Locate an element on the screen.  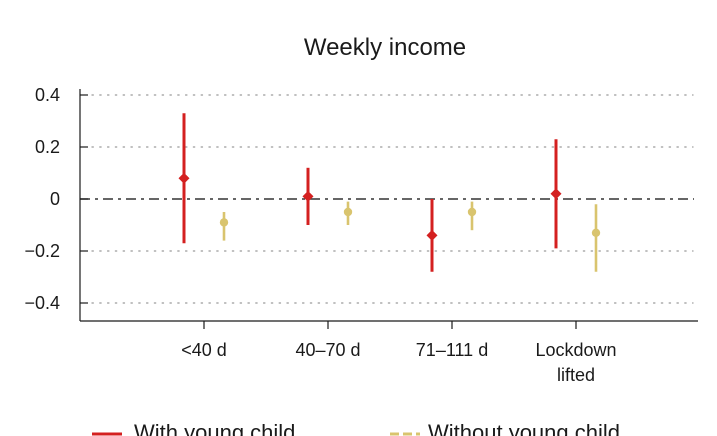
x-tick-label: 71–111 d is located at coordinates (452, 350).